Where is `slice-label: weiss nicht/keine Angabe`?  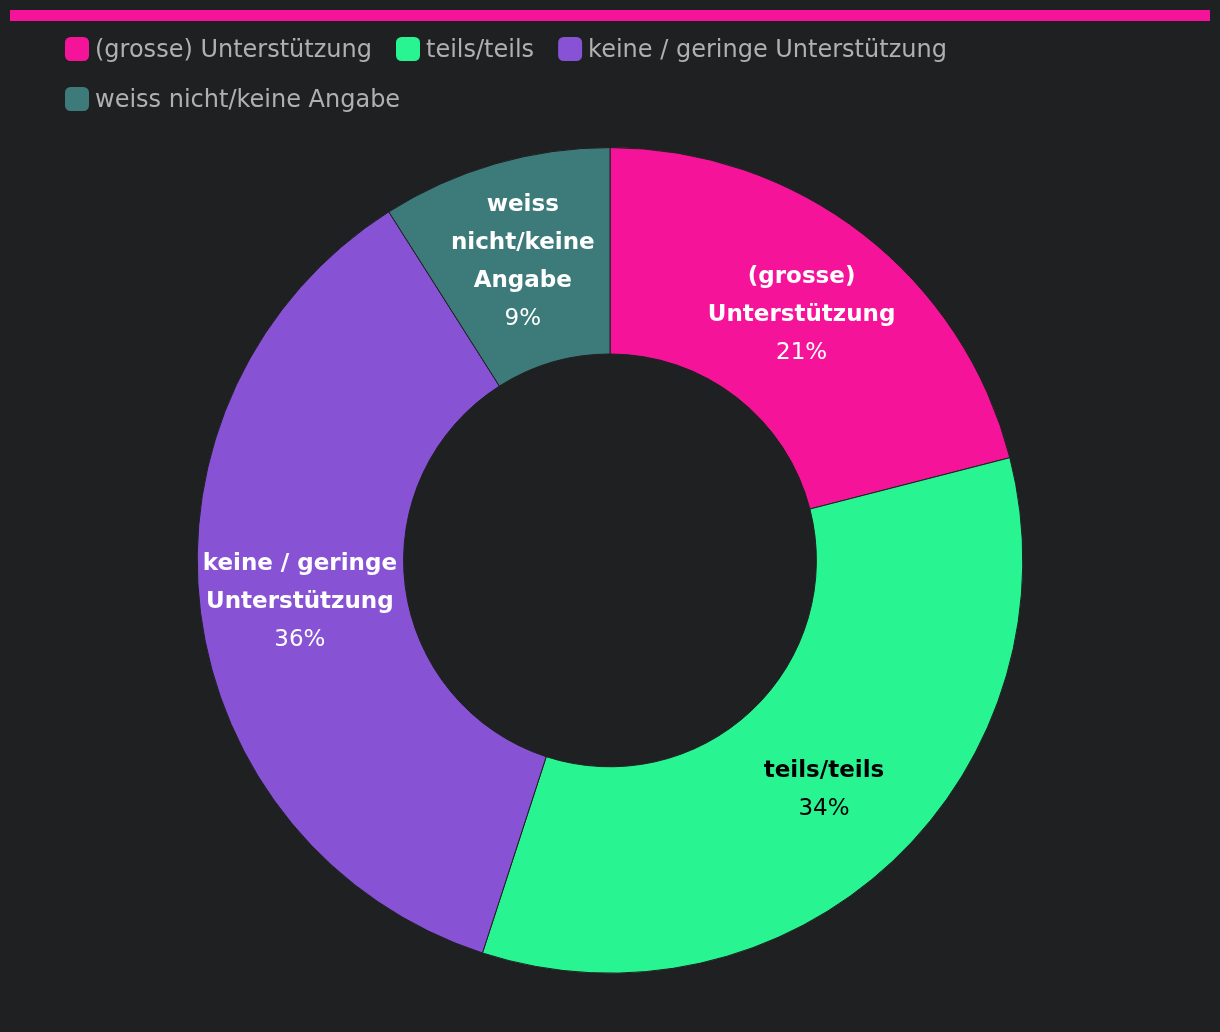
slice-label: weiss nicht/keine Angabe is located at coordinates (522, 241).